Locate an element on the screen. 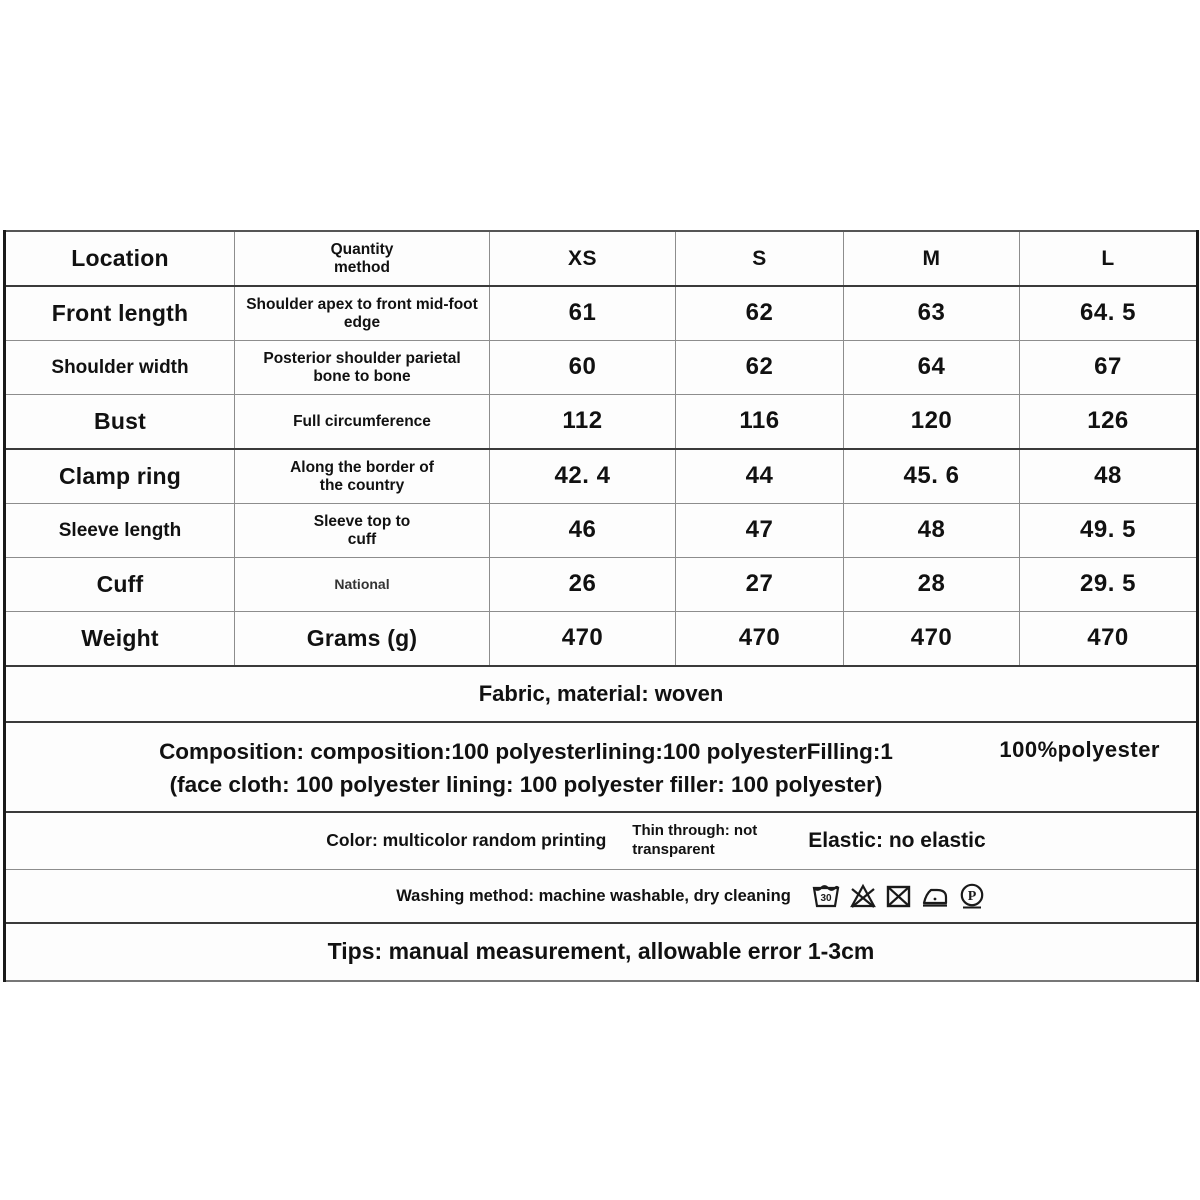 The height and width of the screenshot is (1200, 1200). row-location-label: Bust is located at coordinates (120, 420).